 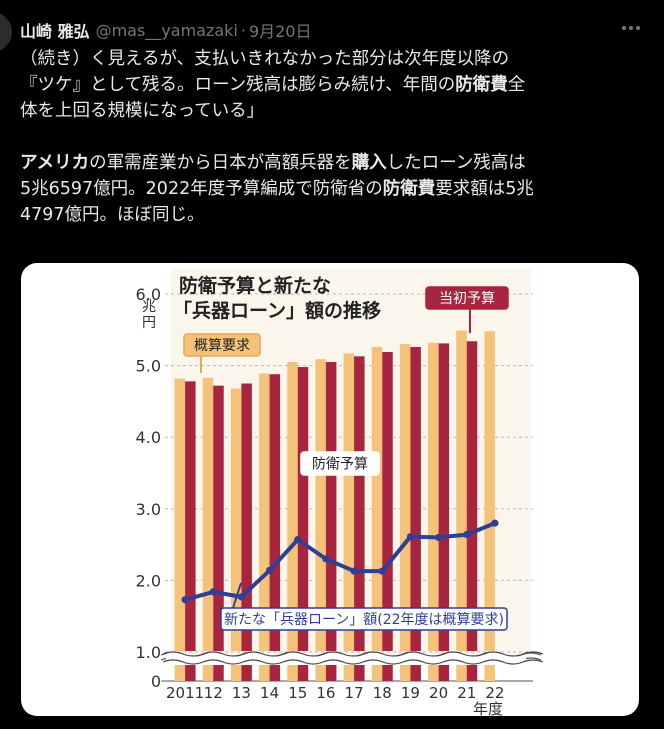 What do you see at coordinates (410, 693) in the screenshot?
I see `x-tick-label: 19` at bounding box center [410, 693].